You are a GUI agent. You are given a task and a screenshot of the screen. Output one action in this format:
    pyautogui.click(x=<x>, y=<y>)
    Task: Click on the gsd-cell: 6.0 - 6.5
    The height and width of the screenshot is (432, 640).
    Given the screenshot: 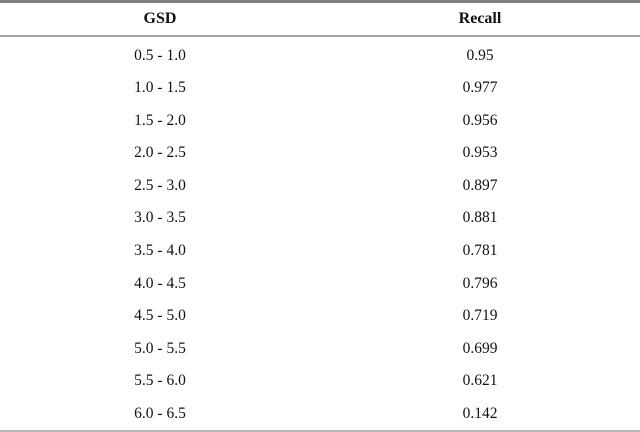 What is the action you would take?
    pyautogui.click(x=160, y=413)
    